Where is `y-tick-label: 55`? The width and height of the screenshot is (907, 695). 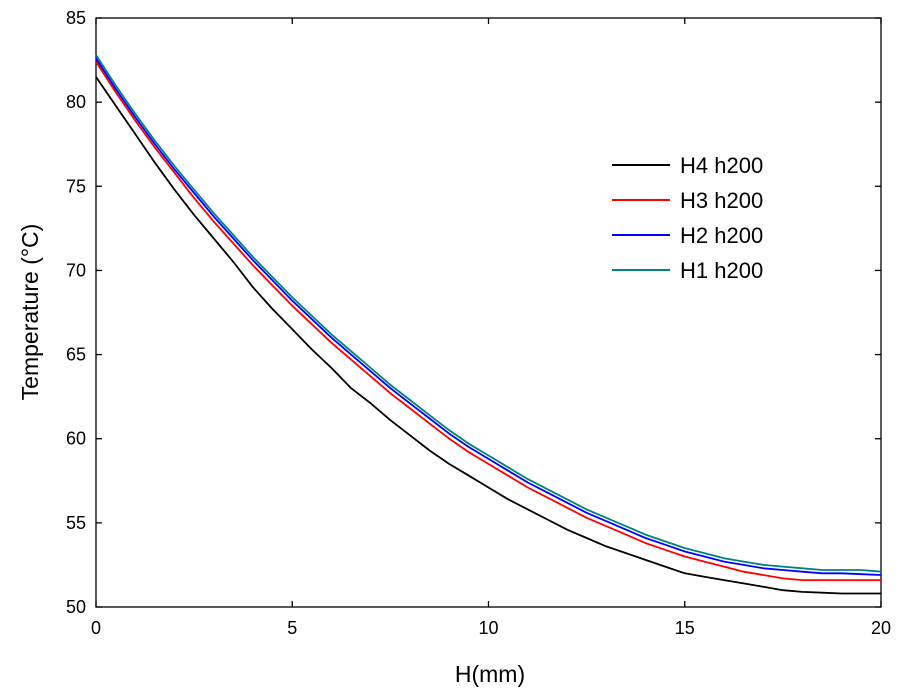 y-tick-label: 55 is located at coordinates (76, 523).